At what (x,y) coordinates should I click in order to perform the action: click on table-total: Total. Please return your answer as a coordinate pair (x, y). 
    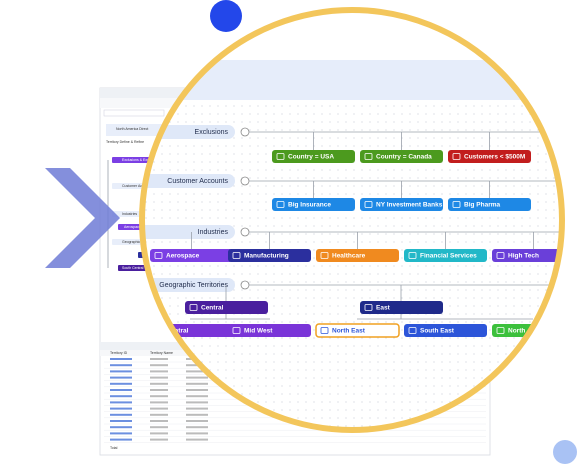
    Looking at the image, I should click on (114, 448).